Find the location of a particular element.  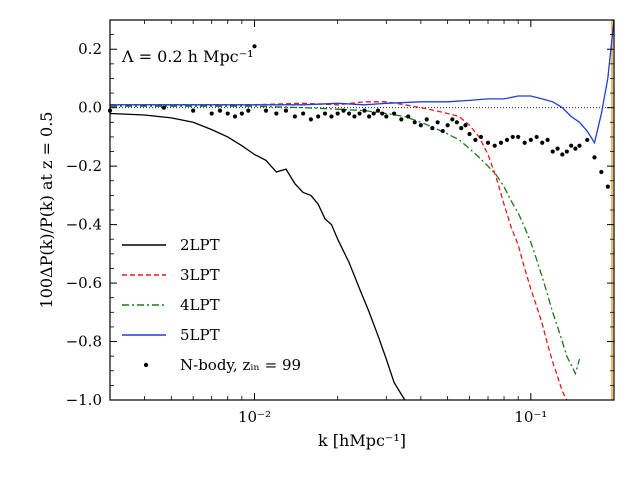

legend-label: 2LPT is located at coordinates (200, 245).